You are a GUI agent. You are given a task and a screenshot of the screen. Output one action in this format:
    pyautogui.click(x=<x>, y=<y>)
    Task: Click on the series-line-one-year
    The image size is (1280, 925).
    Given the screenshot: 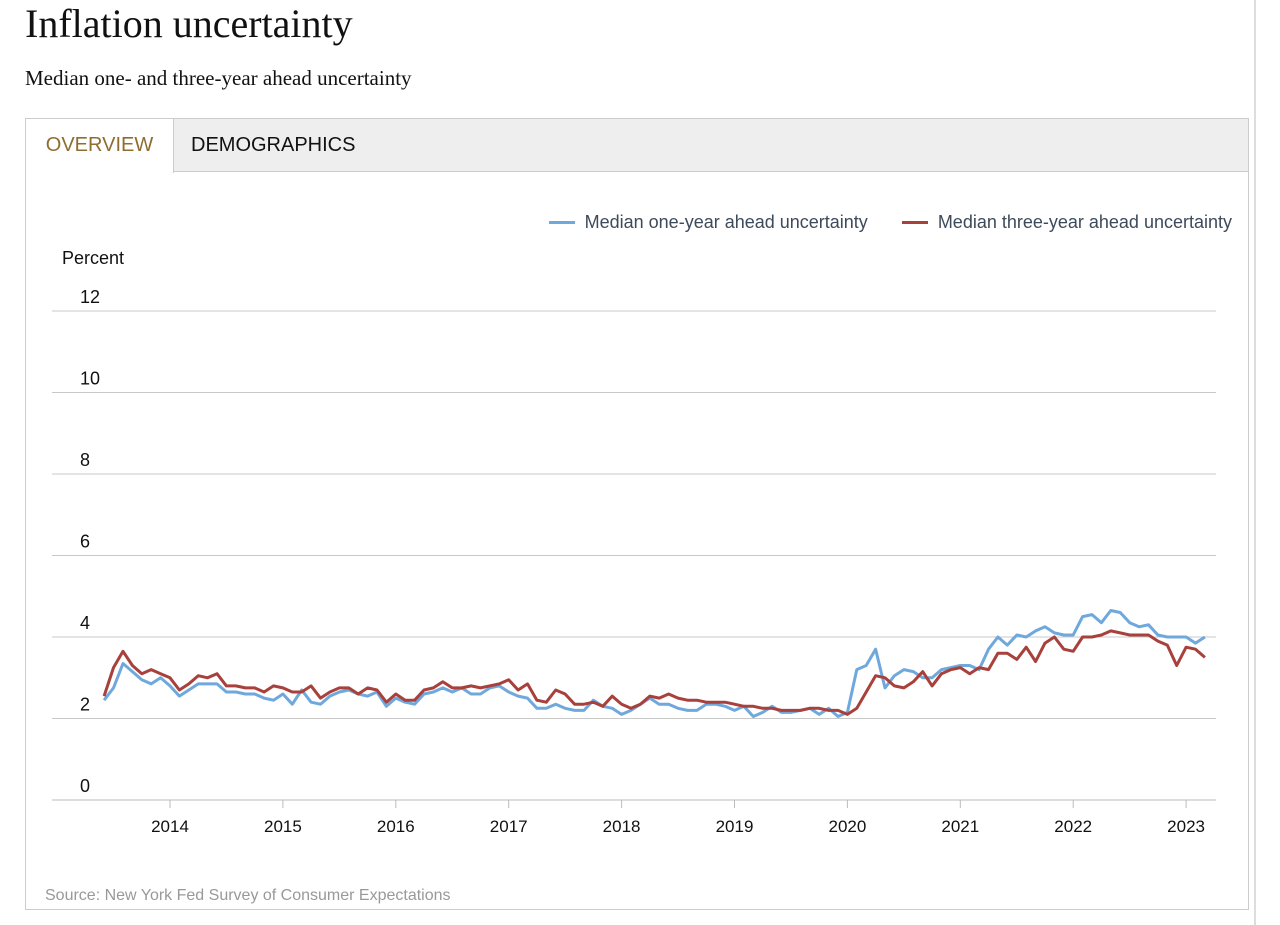 What is the action you would take?
    pyautogui.click(x=654, y=663)
    